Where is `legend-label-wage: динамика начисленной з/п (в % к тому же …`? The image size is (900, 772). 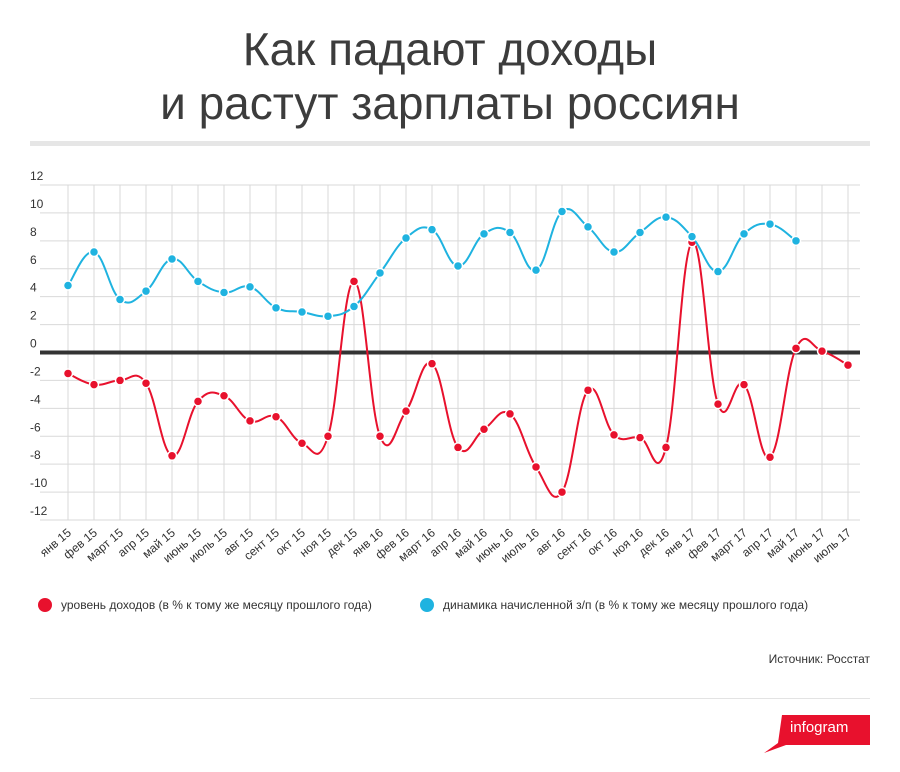
legend-label-wage: динамика начисленной з/п (в % к тому же … is located at coordinates (626, 605).